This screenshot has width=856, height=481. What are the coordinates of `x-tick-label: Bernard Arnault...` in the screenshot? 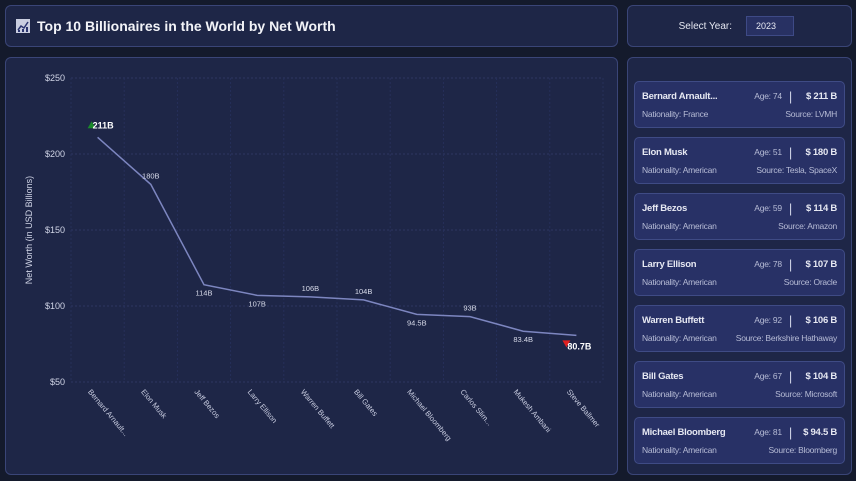 It's located at (108, 413).